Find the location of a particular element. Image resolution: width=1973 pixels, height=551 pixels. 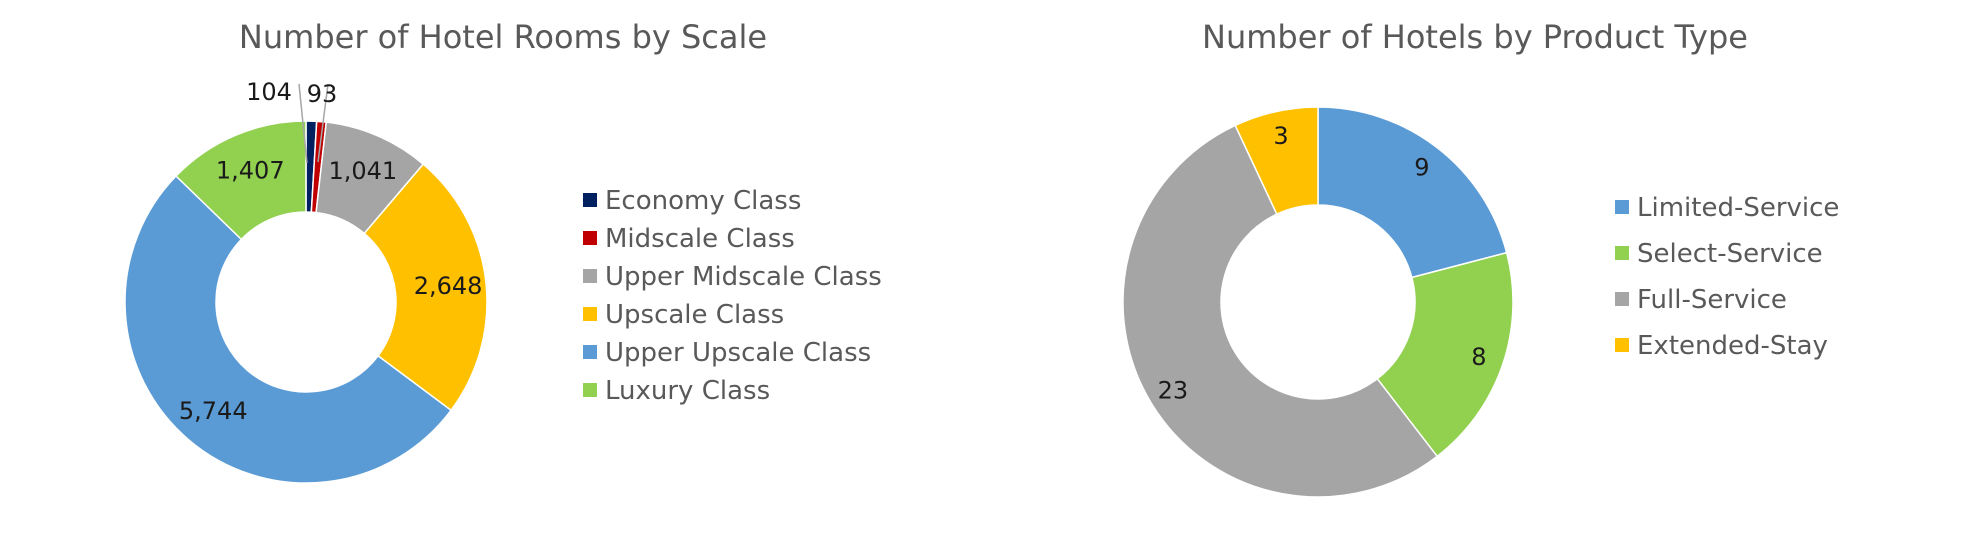

legend-swatch-economy-class is located at coordinates (590, 200).